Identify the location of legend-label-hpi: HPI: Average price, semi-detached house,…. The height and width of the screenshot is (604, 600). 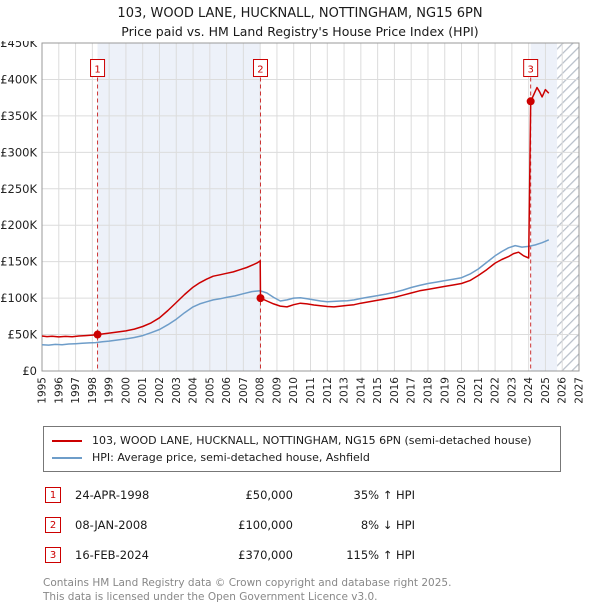
(231, 457).